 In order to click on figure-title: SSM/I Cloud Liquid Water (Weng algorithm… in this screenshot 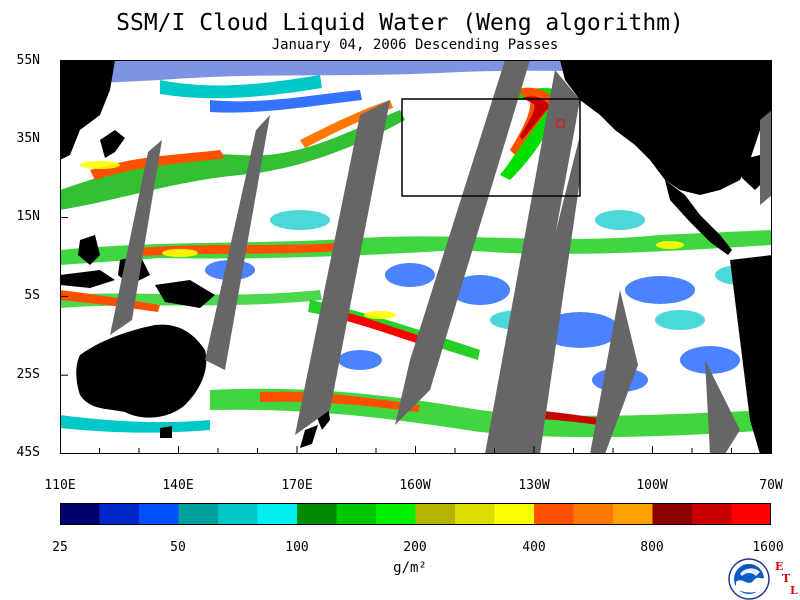, I will do `click(400, 23)`.